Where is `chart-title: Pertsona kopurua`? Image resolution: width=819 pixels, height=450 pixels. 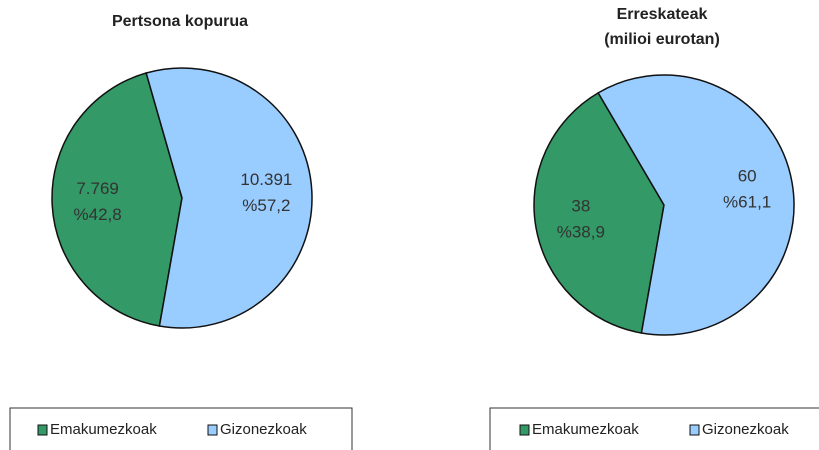 chart-title: Pertsona kopurua is located at coordinates (180, 21).